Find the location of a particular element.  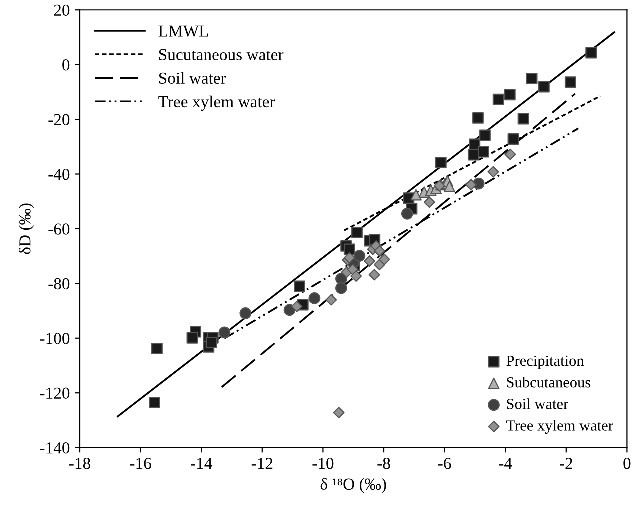

y-tick-label: 0 is located at coordinates (66, 65).